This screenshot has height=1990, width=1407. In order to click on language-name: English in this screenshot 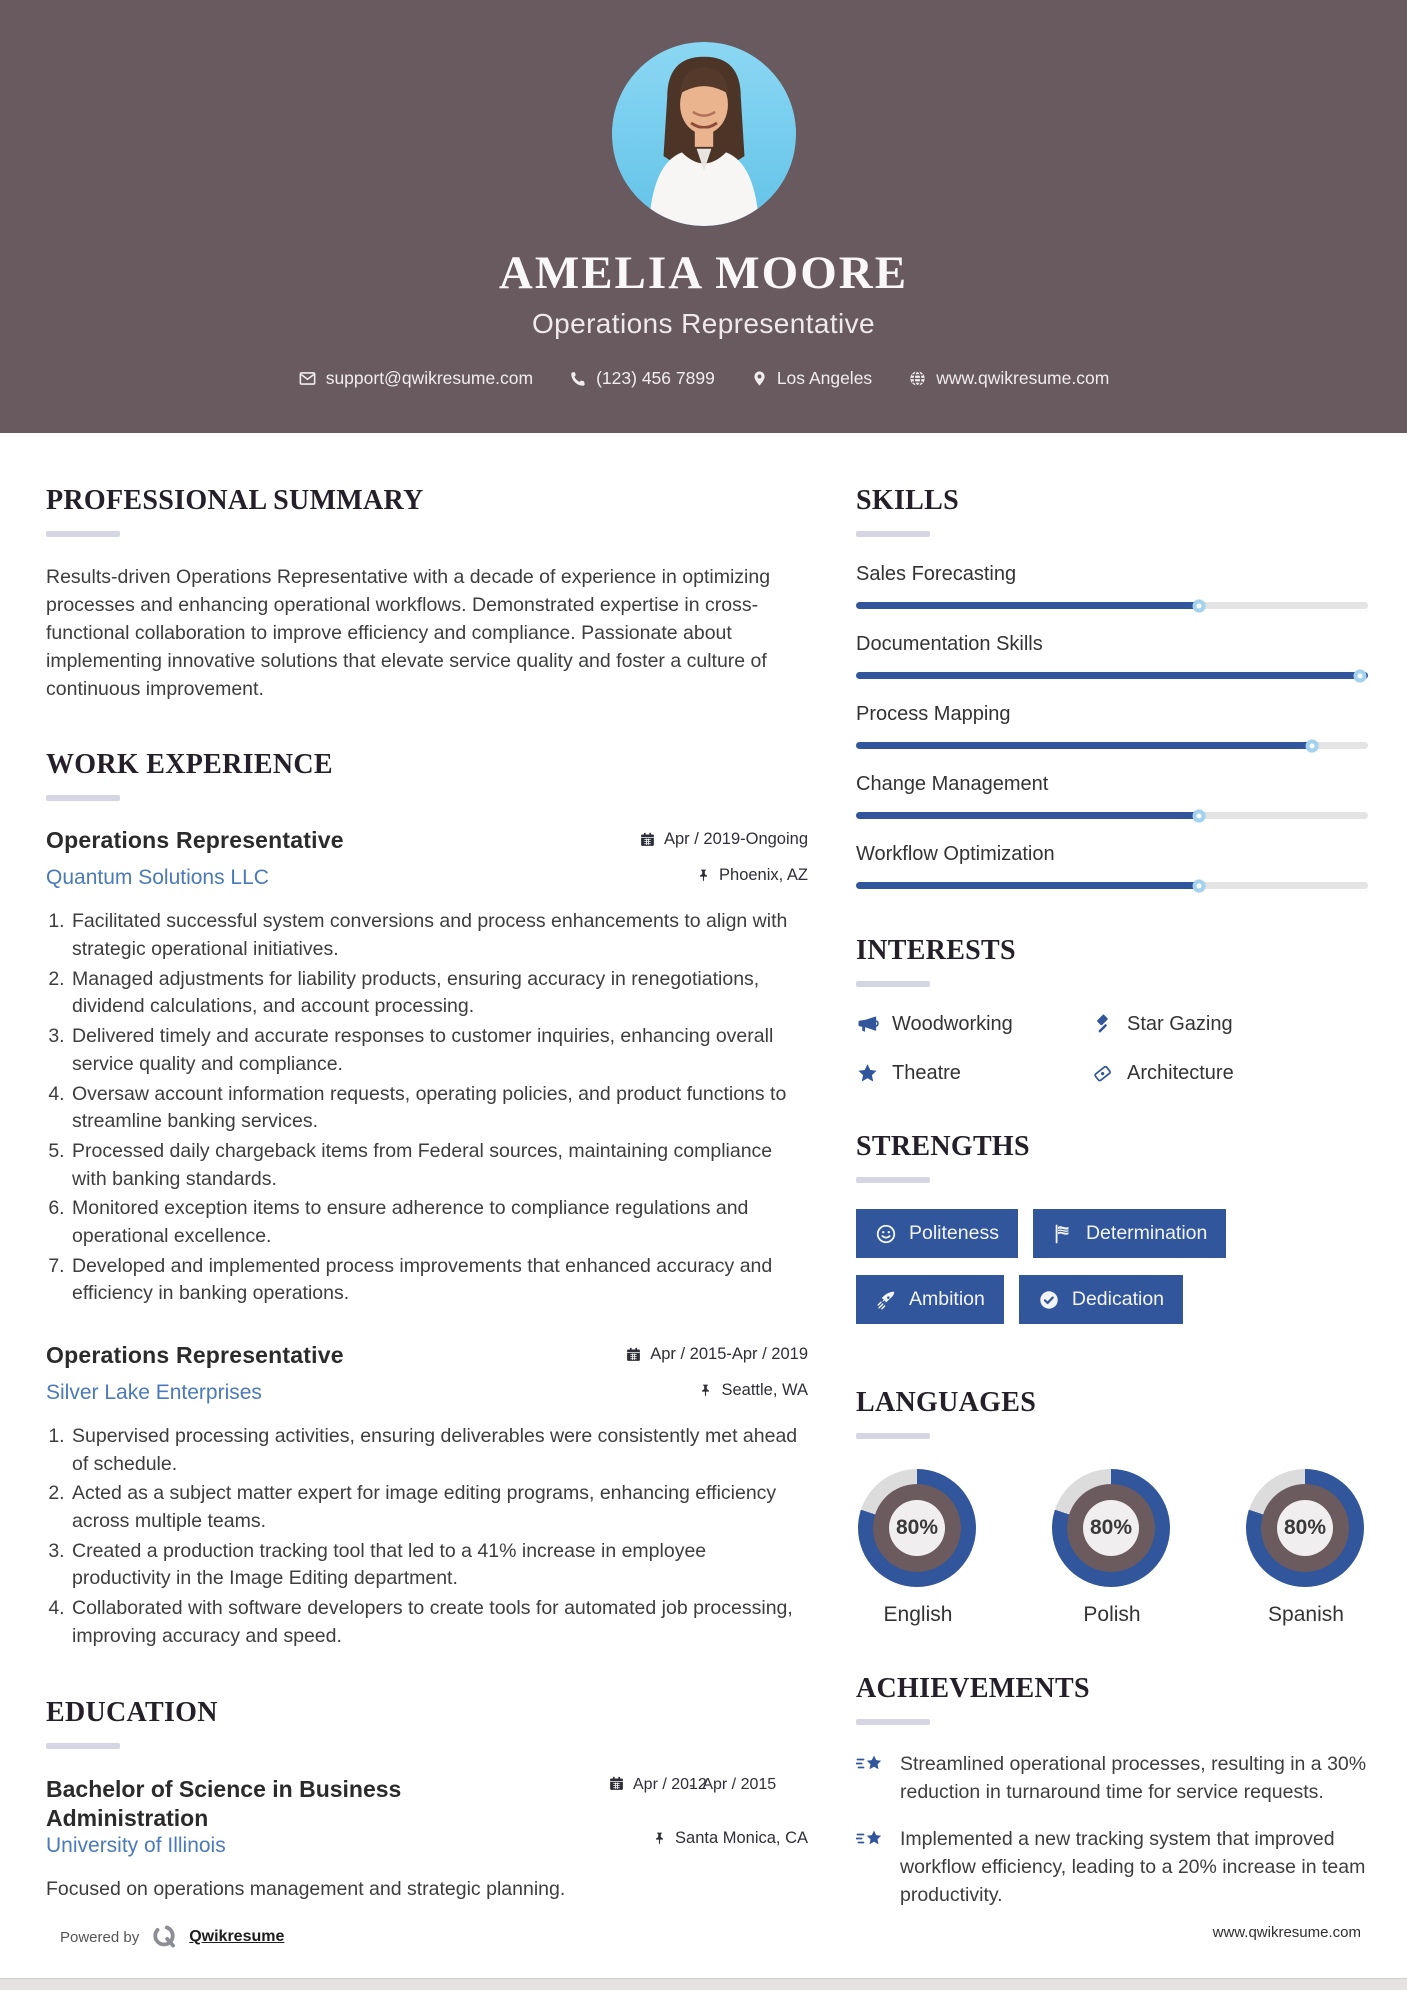, I will do `click(918, 1614)`.